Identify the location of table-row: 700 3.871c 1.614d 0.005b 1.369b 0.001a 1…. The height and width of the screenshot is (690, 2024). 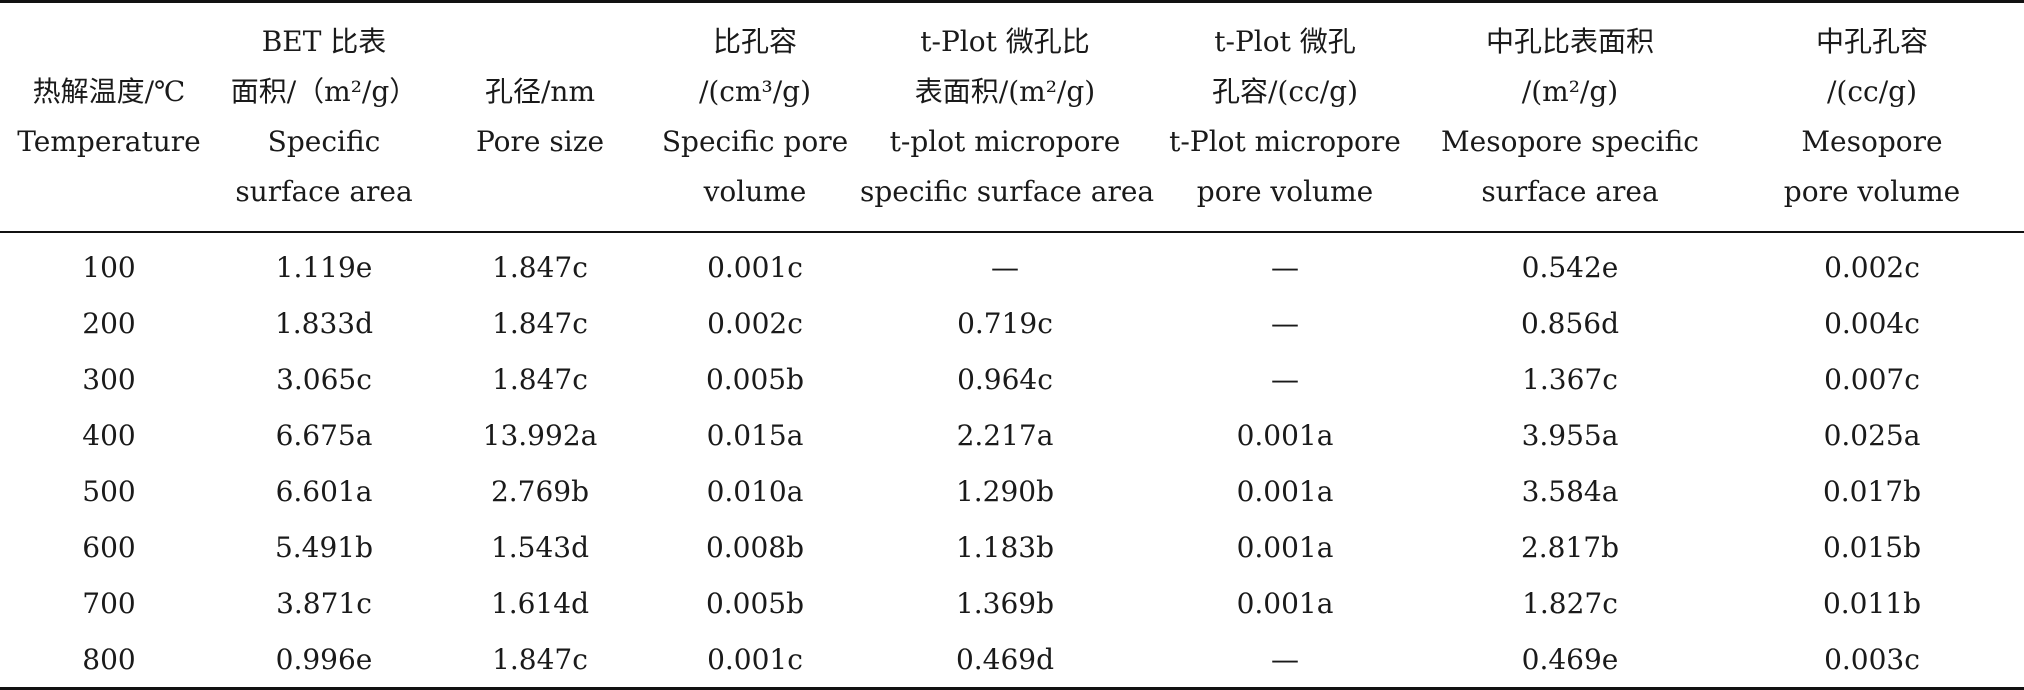
(1012, 603).